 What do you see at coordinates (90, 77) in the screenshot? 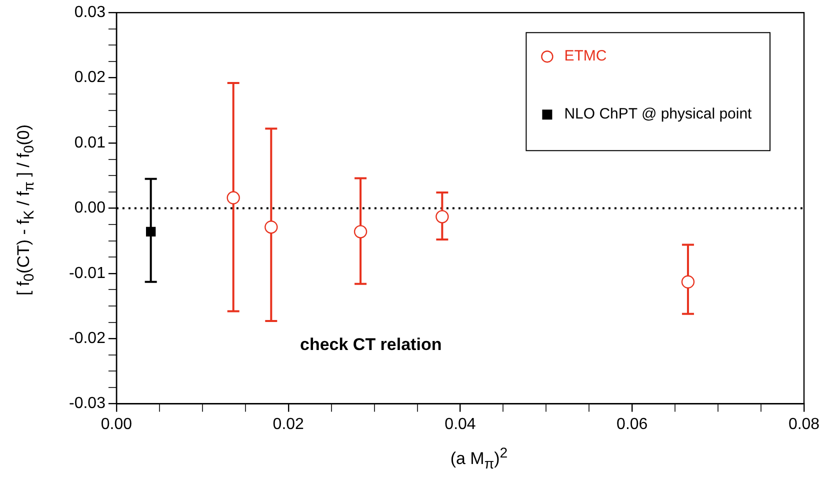
I see `y-tick-label: 0.02` at bounding box center [90, 77].